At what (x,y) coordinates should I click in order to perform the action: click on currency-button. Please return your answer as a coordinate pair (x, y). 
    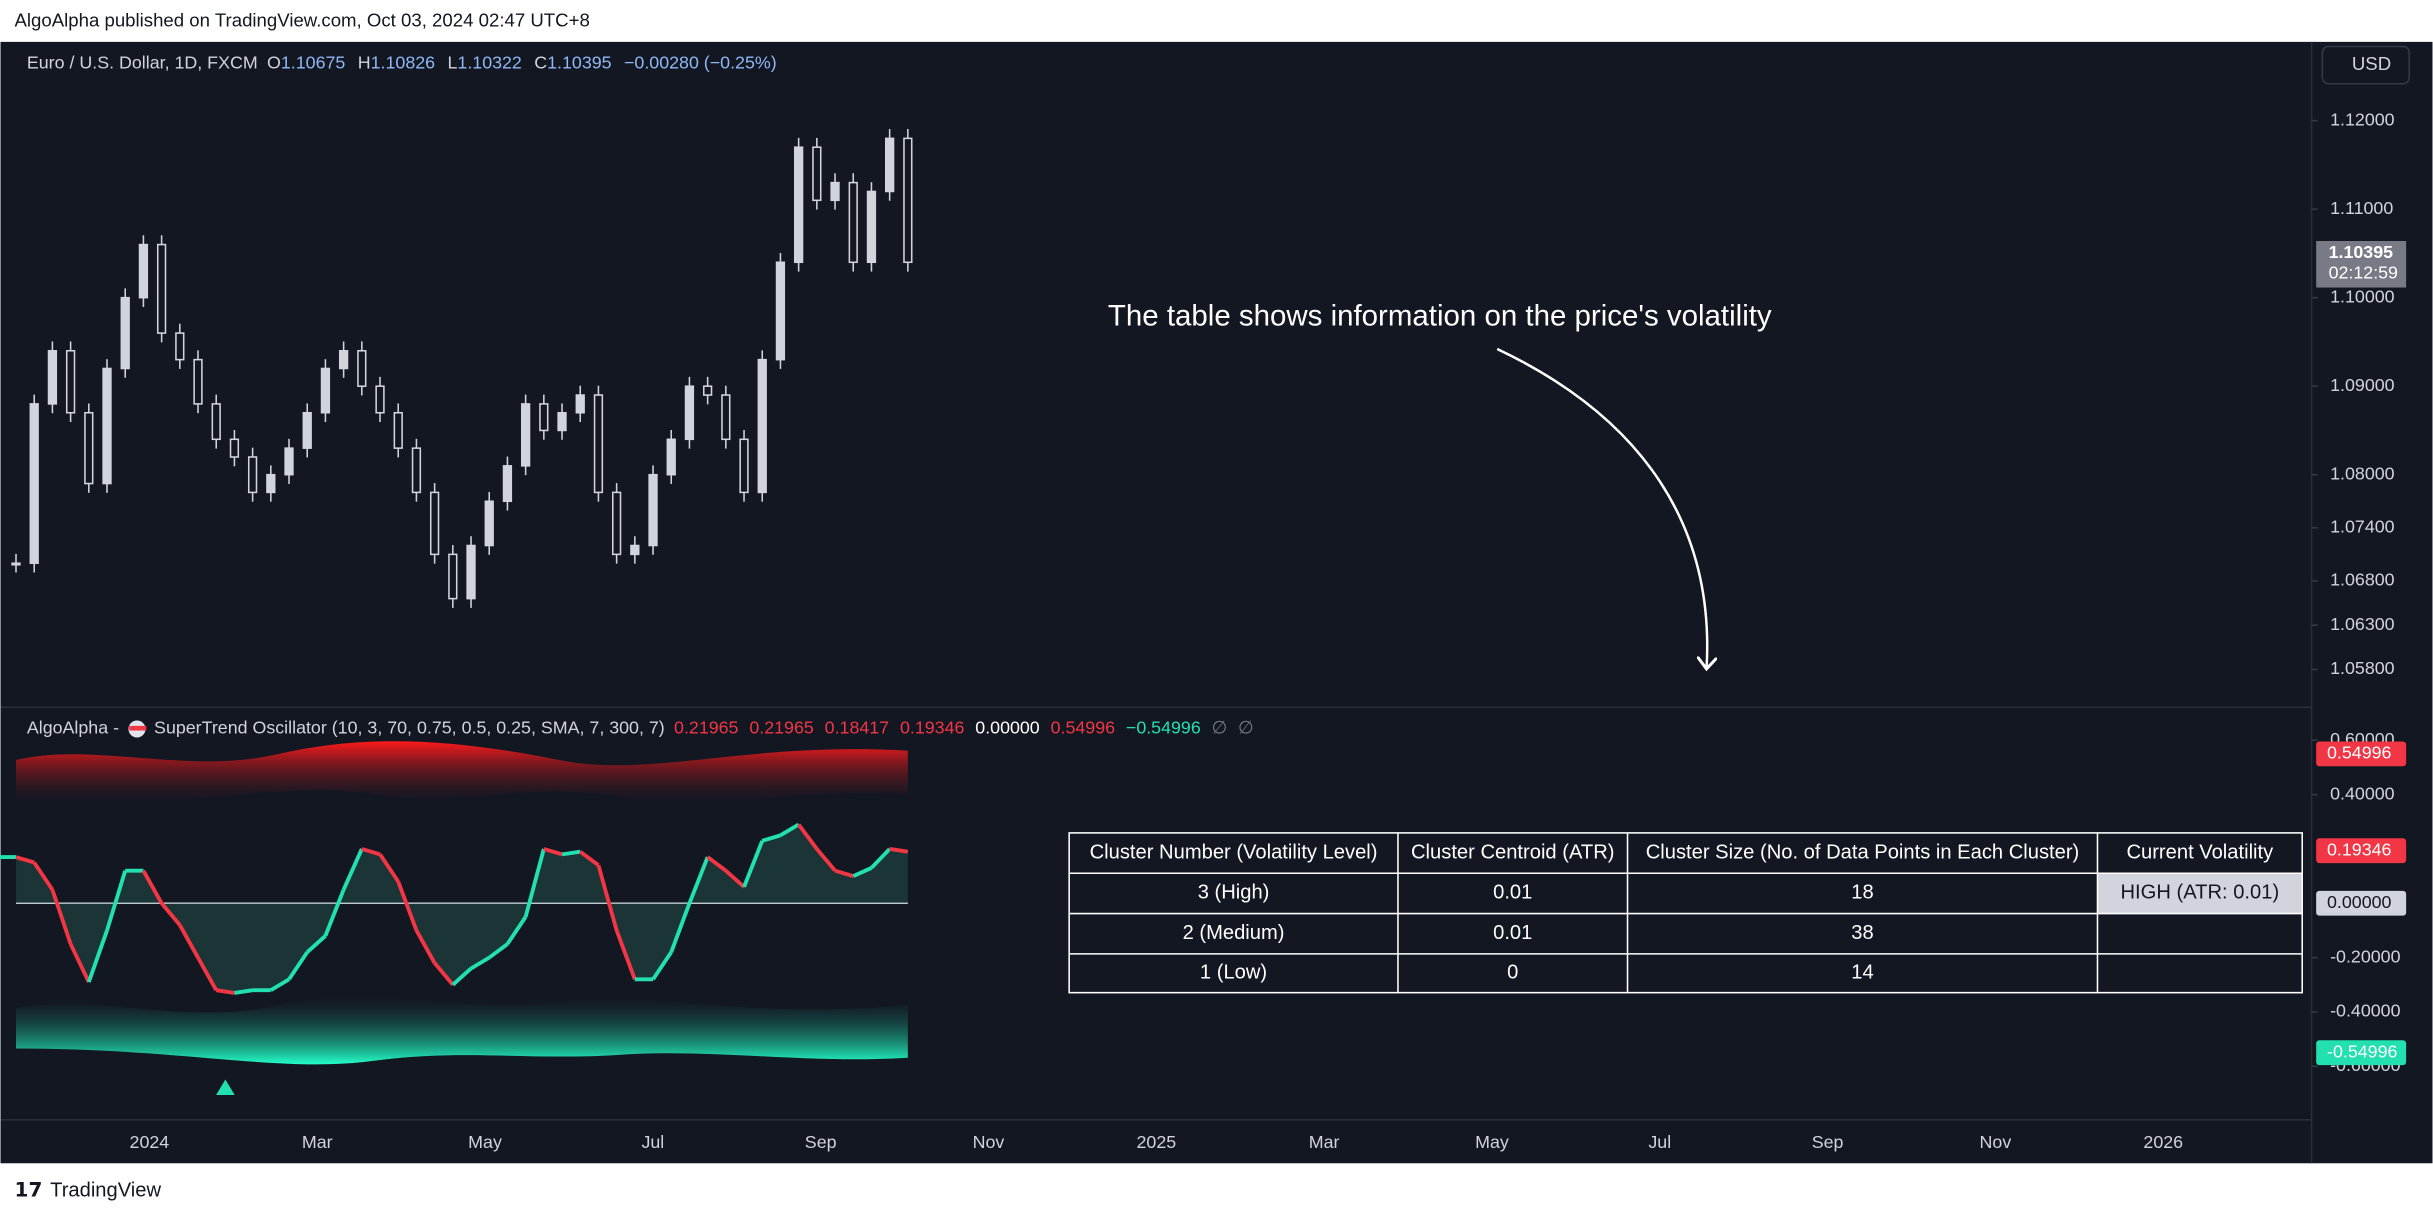
    Looking at the image, I should click on (2366, 65).